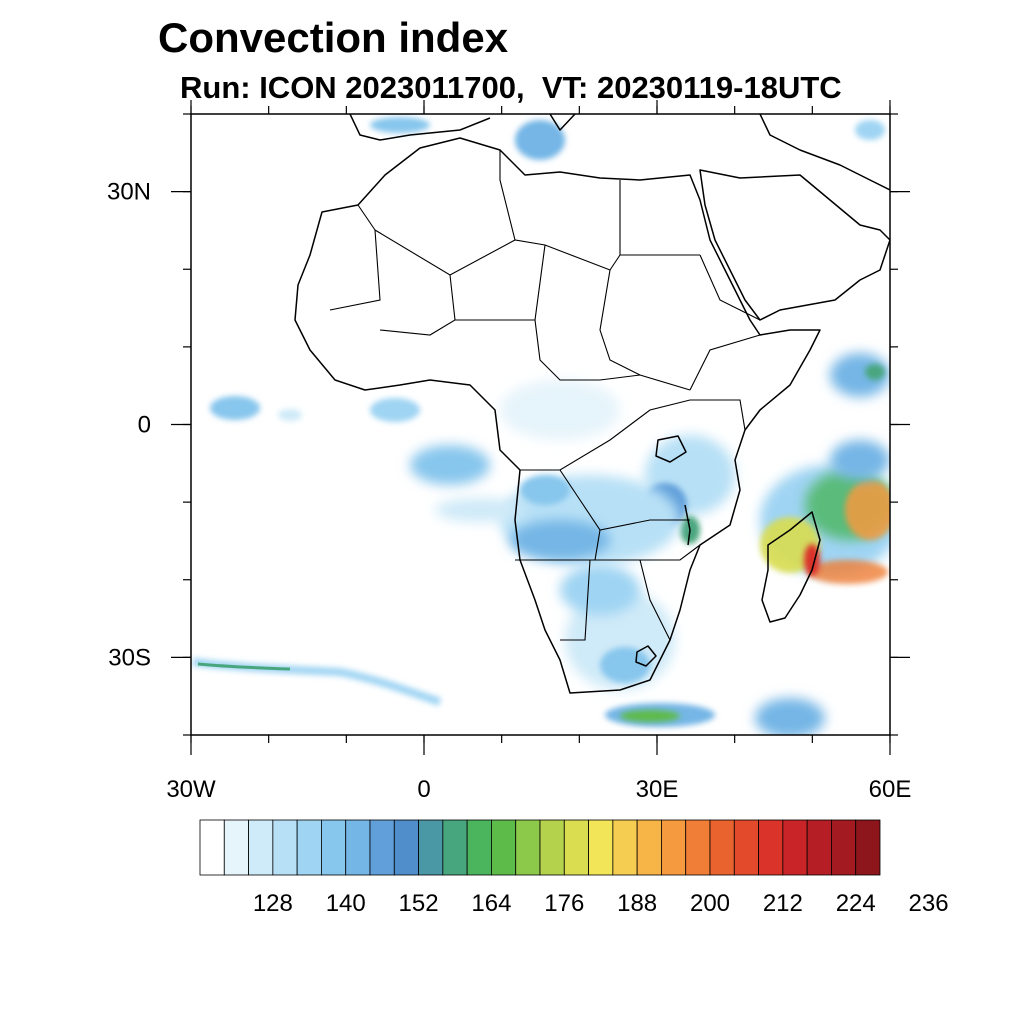 The height and width of the screenshot is (1024, 1024). What do you see at coordinates (333, 37) in the screenshot?
I see `chart-title: Convection index` at bounding box center [333, 37].